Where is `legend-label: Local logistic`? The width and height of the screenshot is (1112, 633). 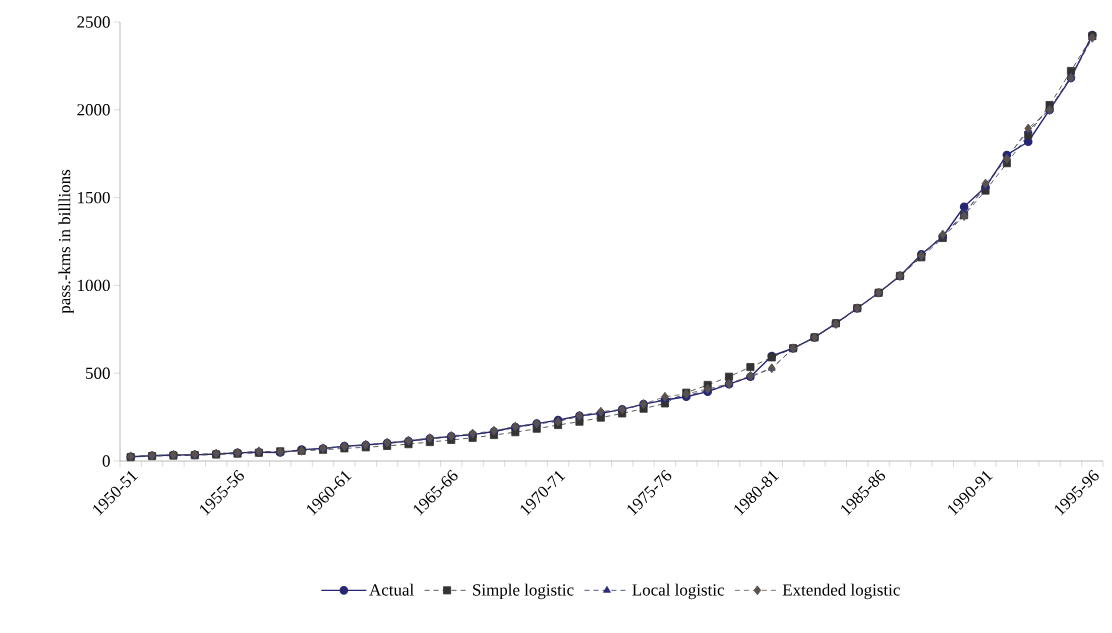 legend-label: Local logistic is located at coordinates (678, 591).